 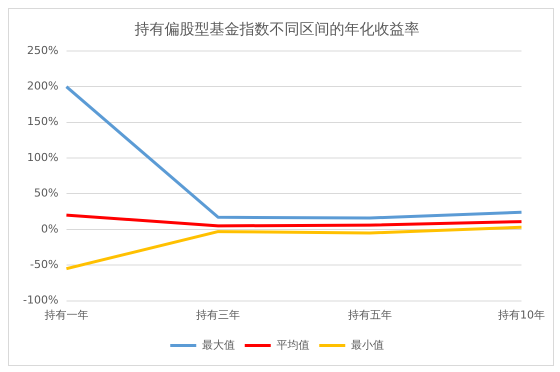 I want to click on chart-title: 持有偏股型基金指数不同区间的年化收益率, so click(x=277, y=29).